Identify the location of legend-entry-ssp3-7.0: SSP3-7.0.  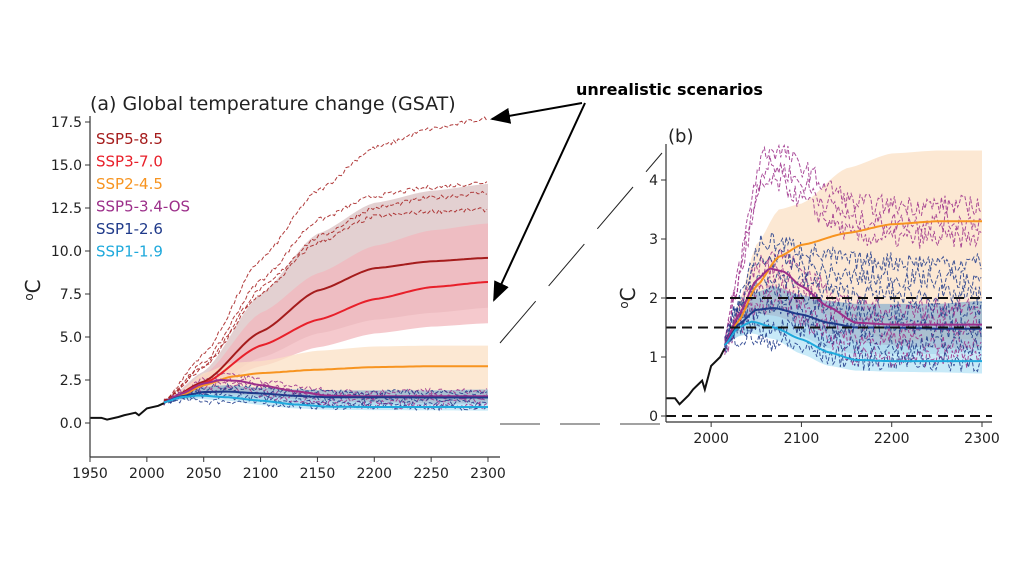
(129, 162).